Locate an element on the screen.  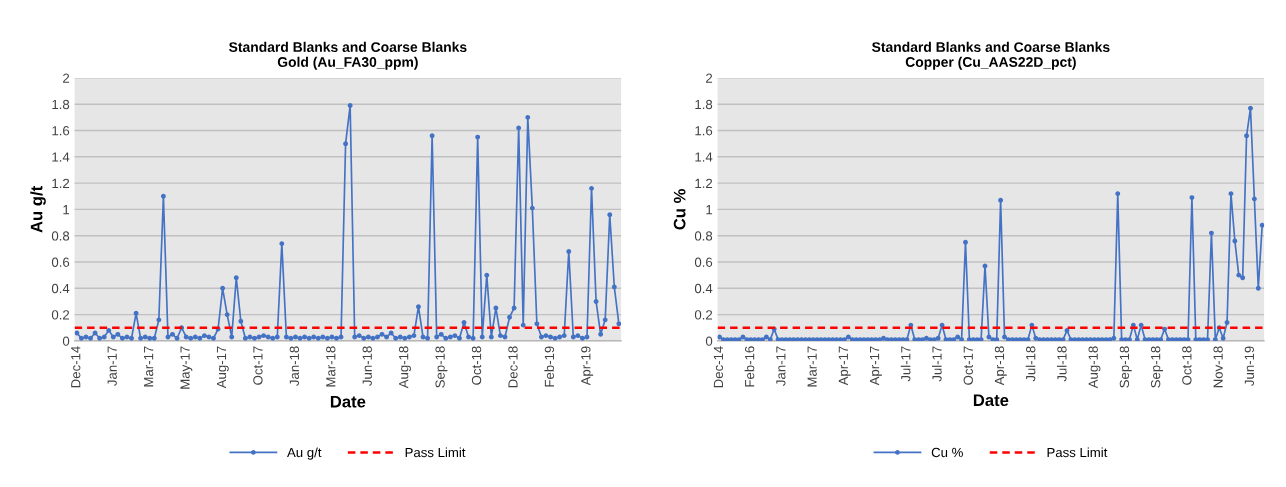
y-axis-title: Au g/t is located at coordinates (38, 209).